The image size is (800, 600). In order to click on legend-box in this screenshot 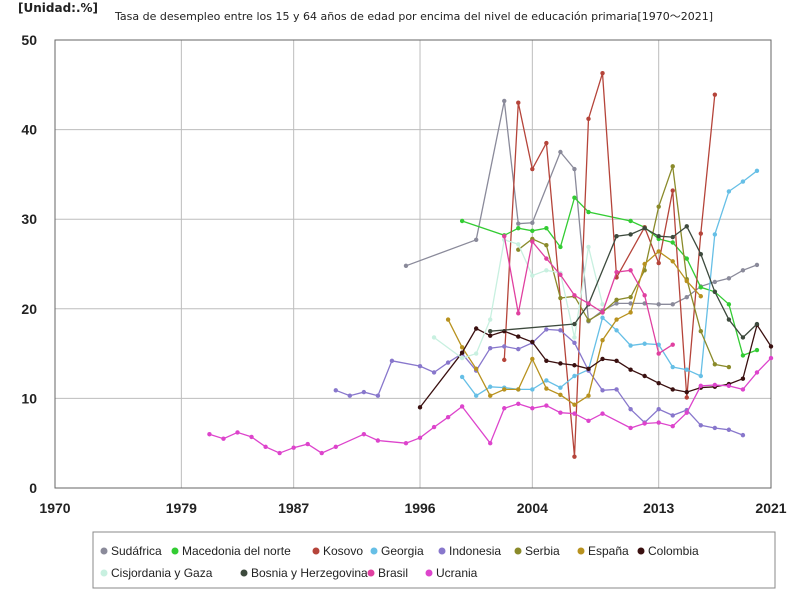, I will do `click(434, 560)`.